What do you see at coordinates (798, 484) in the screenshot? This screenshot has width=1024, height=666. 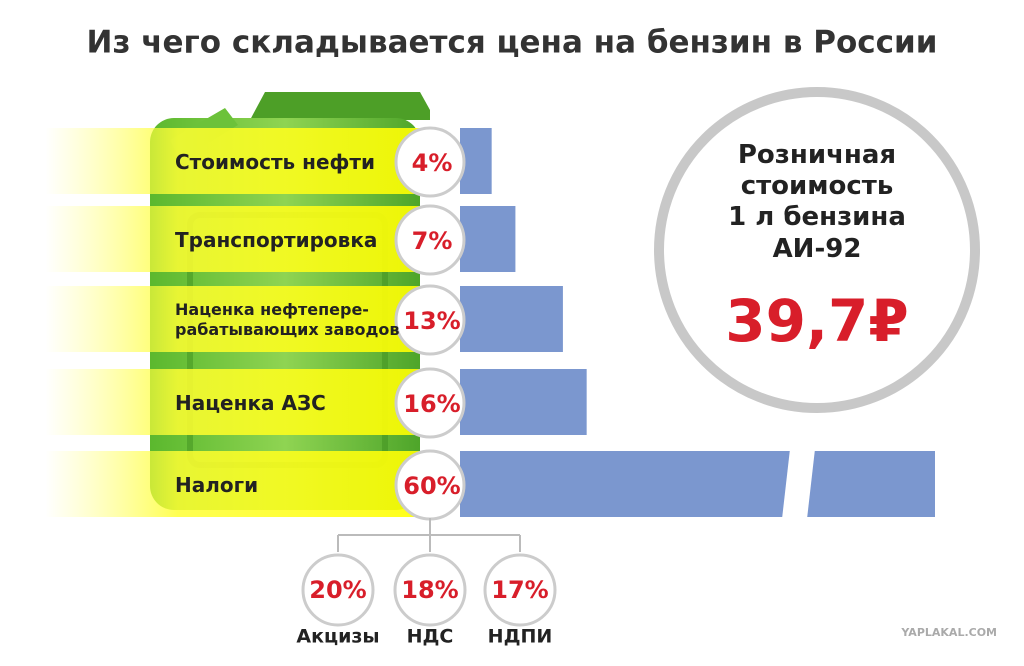 I see `axis-break` at bounding box center [798, 484].